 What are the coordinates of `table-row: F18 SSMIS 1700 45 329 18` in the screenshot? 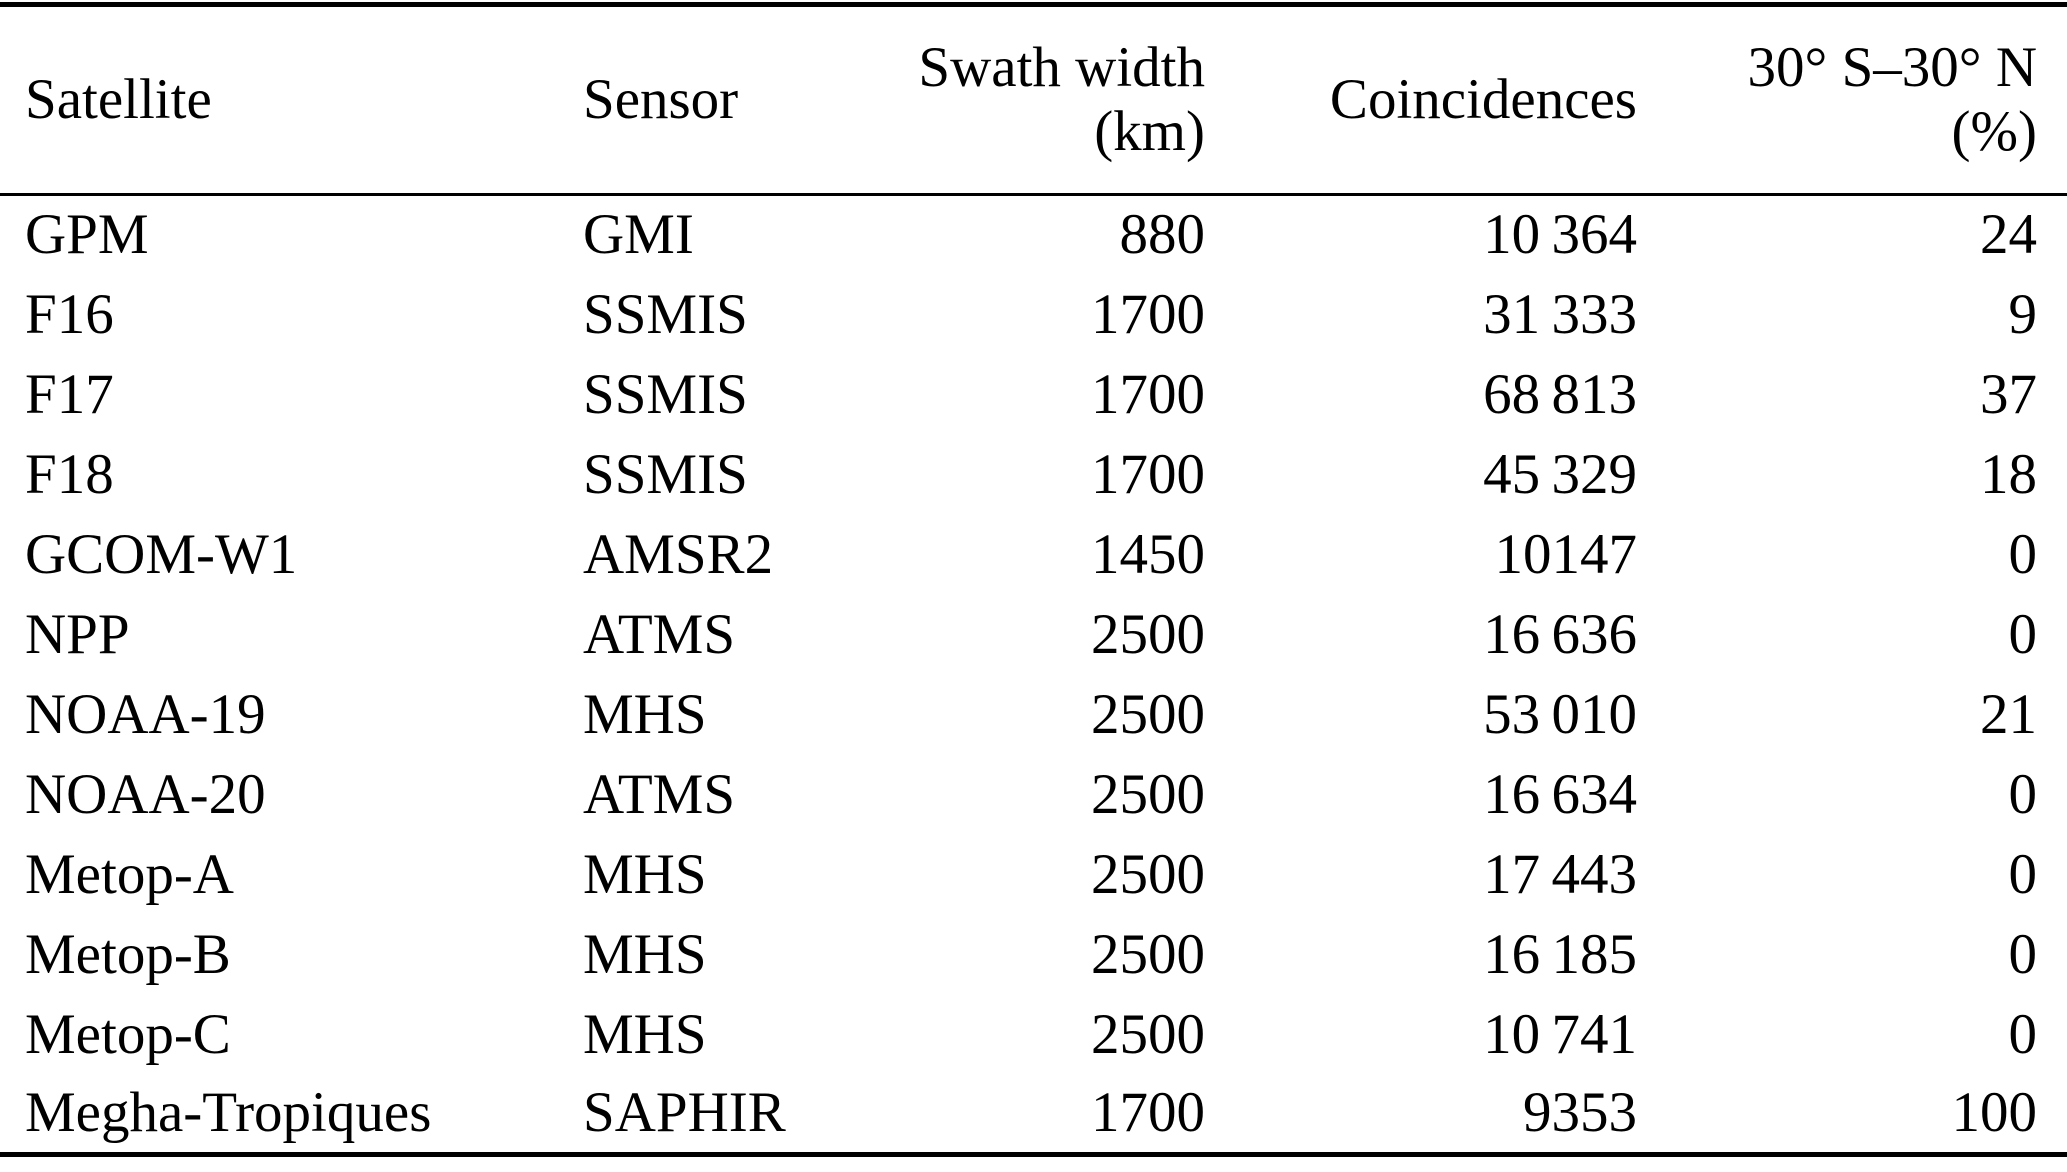 It's located at (1033, 475).